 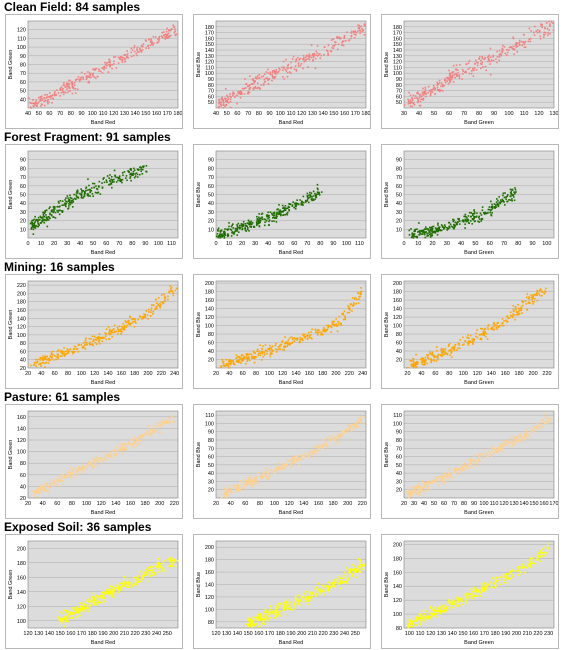 I want to click on y-axis-label: Band Blue, so click(x=199, y=584).